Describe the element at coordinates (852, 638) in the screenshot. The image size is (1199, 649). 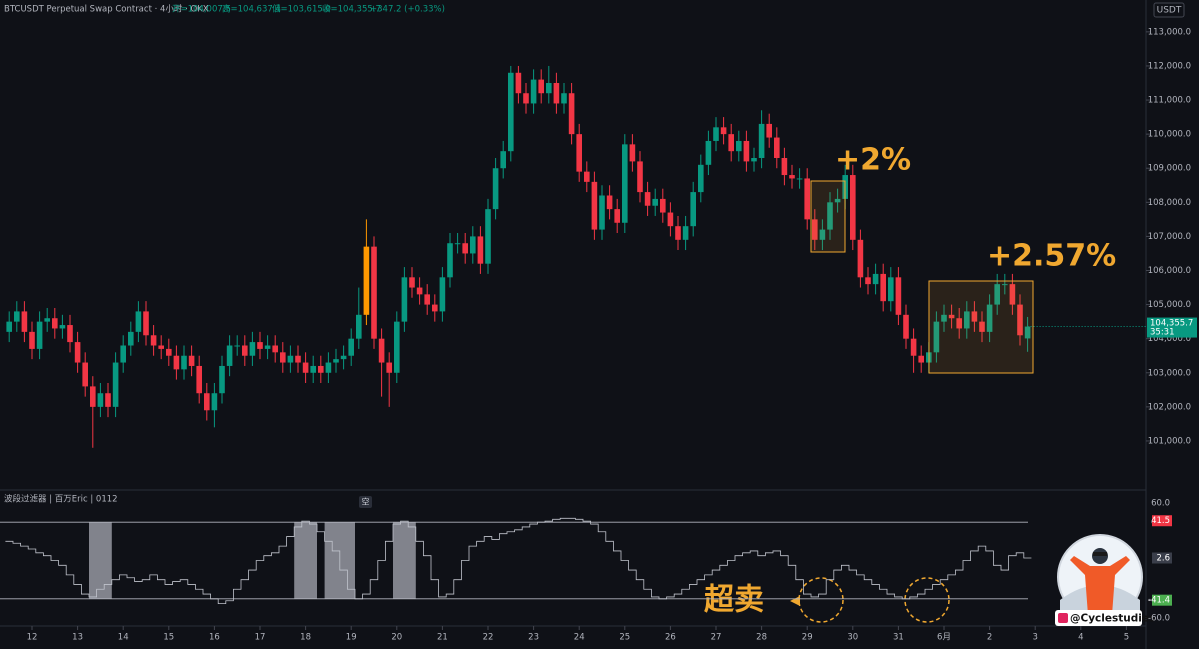
I see `x-tick-label: 30` at that location.